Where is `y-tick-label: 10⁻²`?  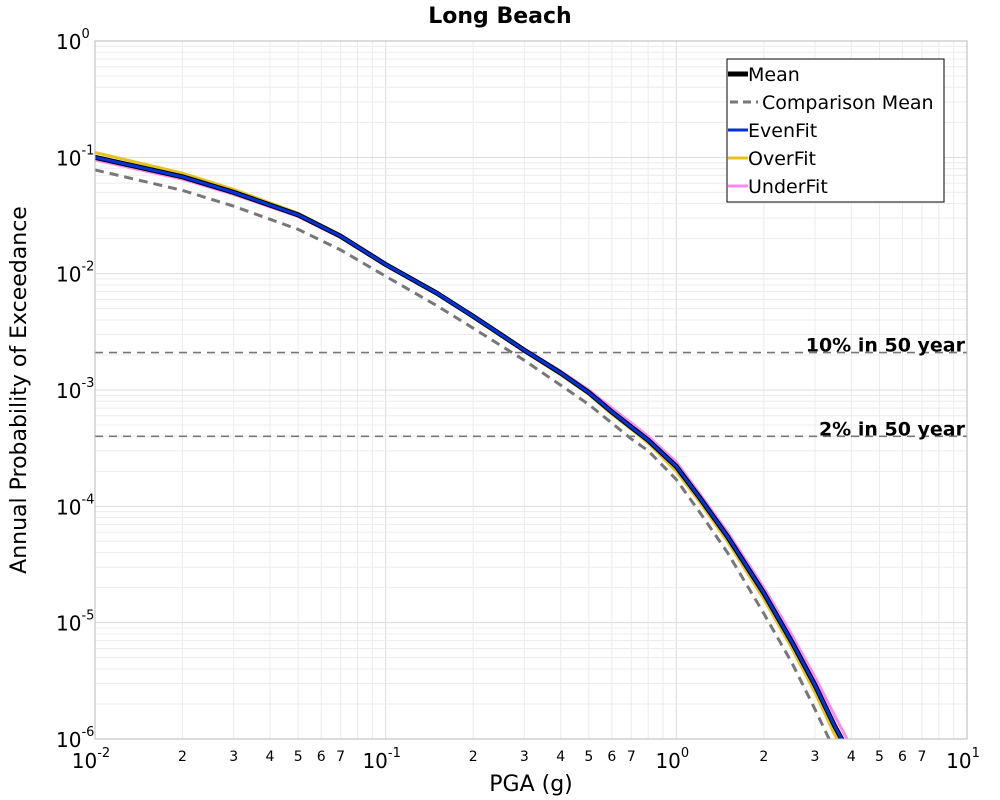 y-tick-label: 10⁻² is located at coordinates (75, 273).